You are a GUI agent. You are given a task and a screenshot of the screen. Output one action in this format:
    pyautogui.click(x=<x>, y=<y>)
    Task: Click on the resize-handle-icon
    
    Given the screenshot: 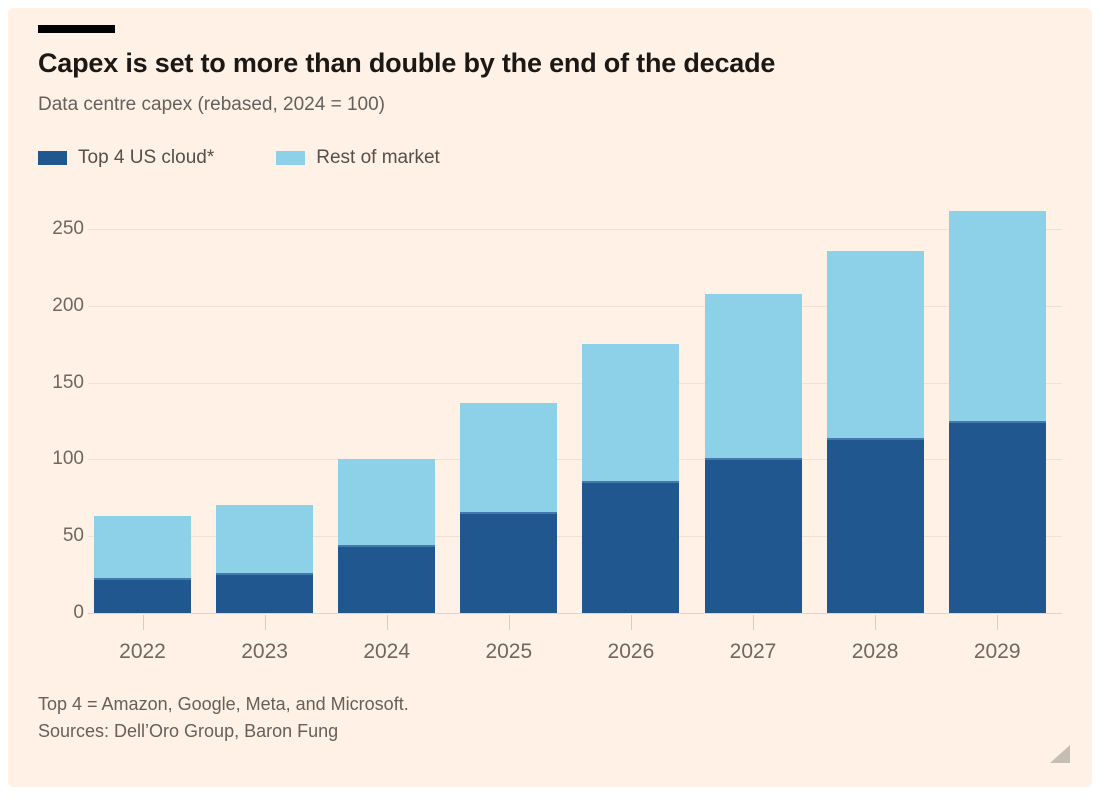 What is the action you would take?
    pyautogui.click(x=1060, y=754)
    